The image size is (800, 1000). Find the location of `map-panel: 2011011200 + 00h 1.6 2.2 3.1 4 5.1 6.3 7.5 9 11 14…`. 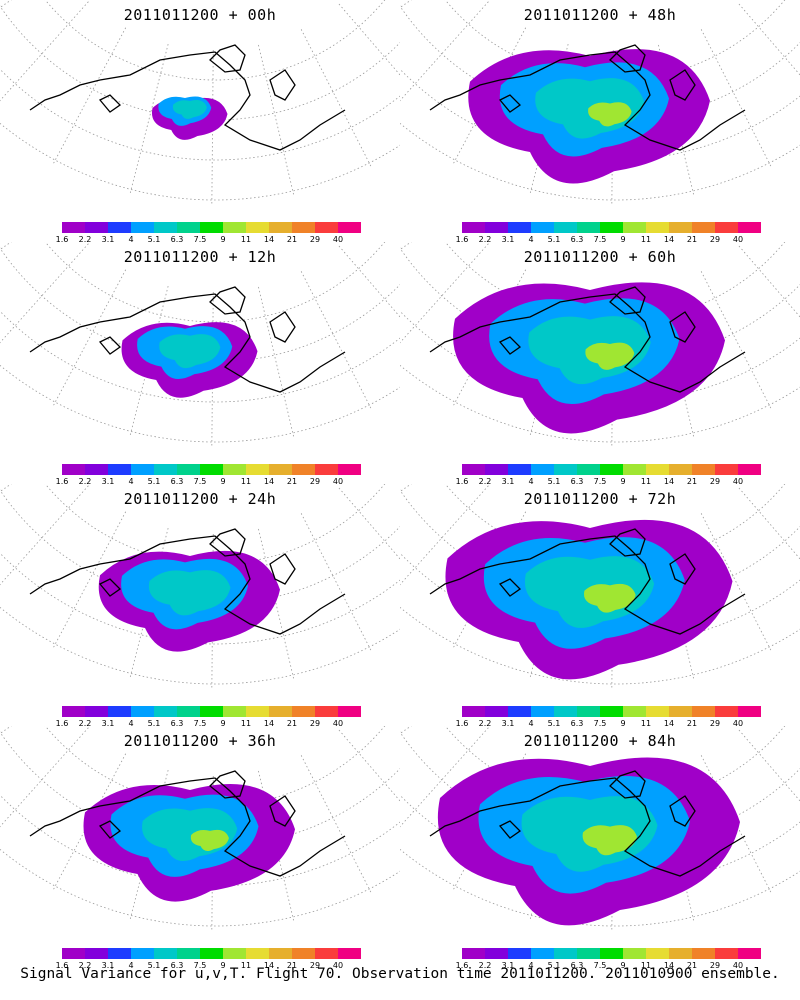

map-panel: 2011011200 + 00h 1.6 2.2 3.1 4 5.1 6.3 7.5 9 11 14… is located at coordinates (200, 122).